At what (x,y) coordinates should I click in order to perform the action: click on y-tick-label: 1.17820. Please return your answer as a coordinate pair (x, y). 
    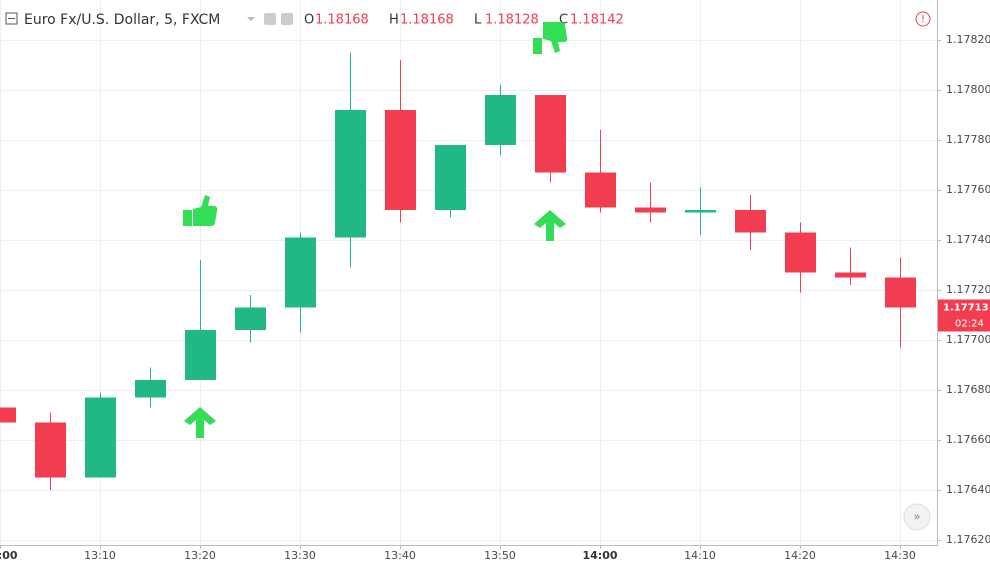
    Looking at the image, I should click on (968, 39).